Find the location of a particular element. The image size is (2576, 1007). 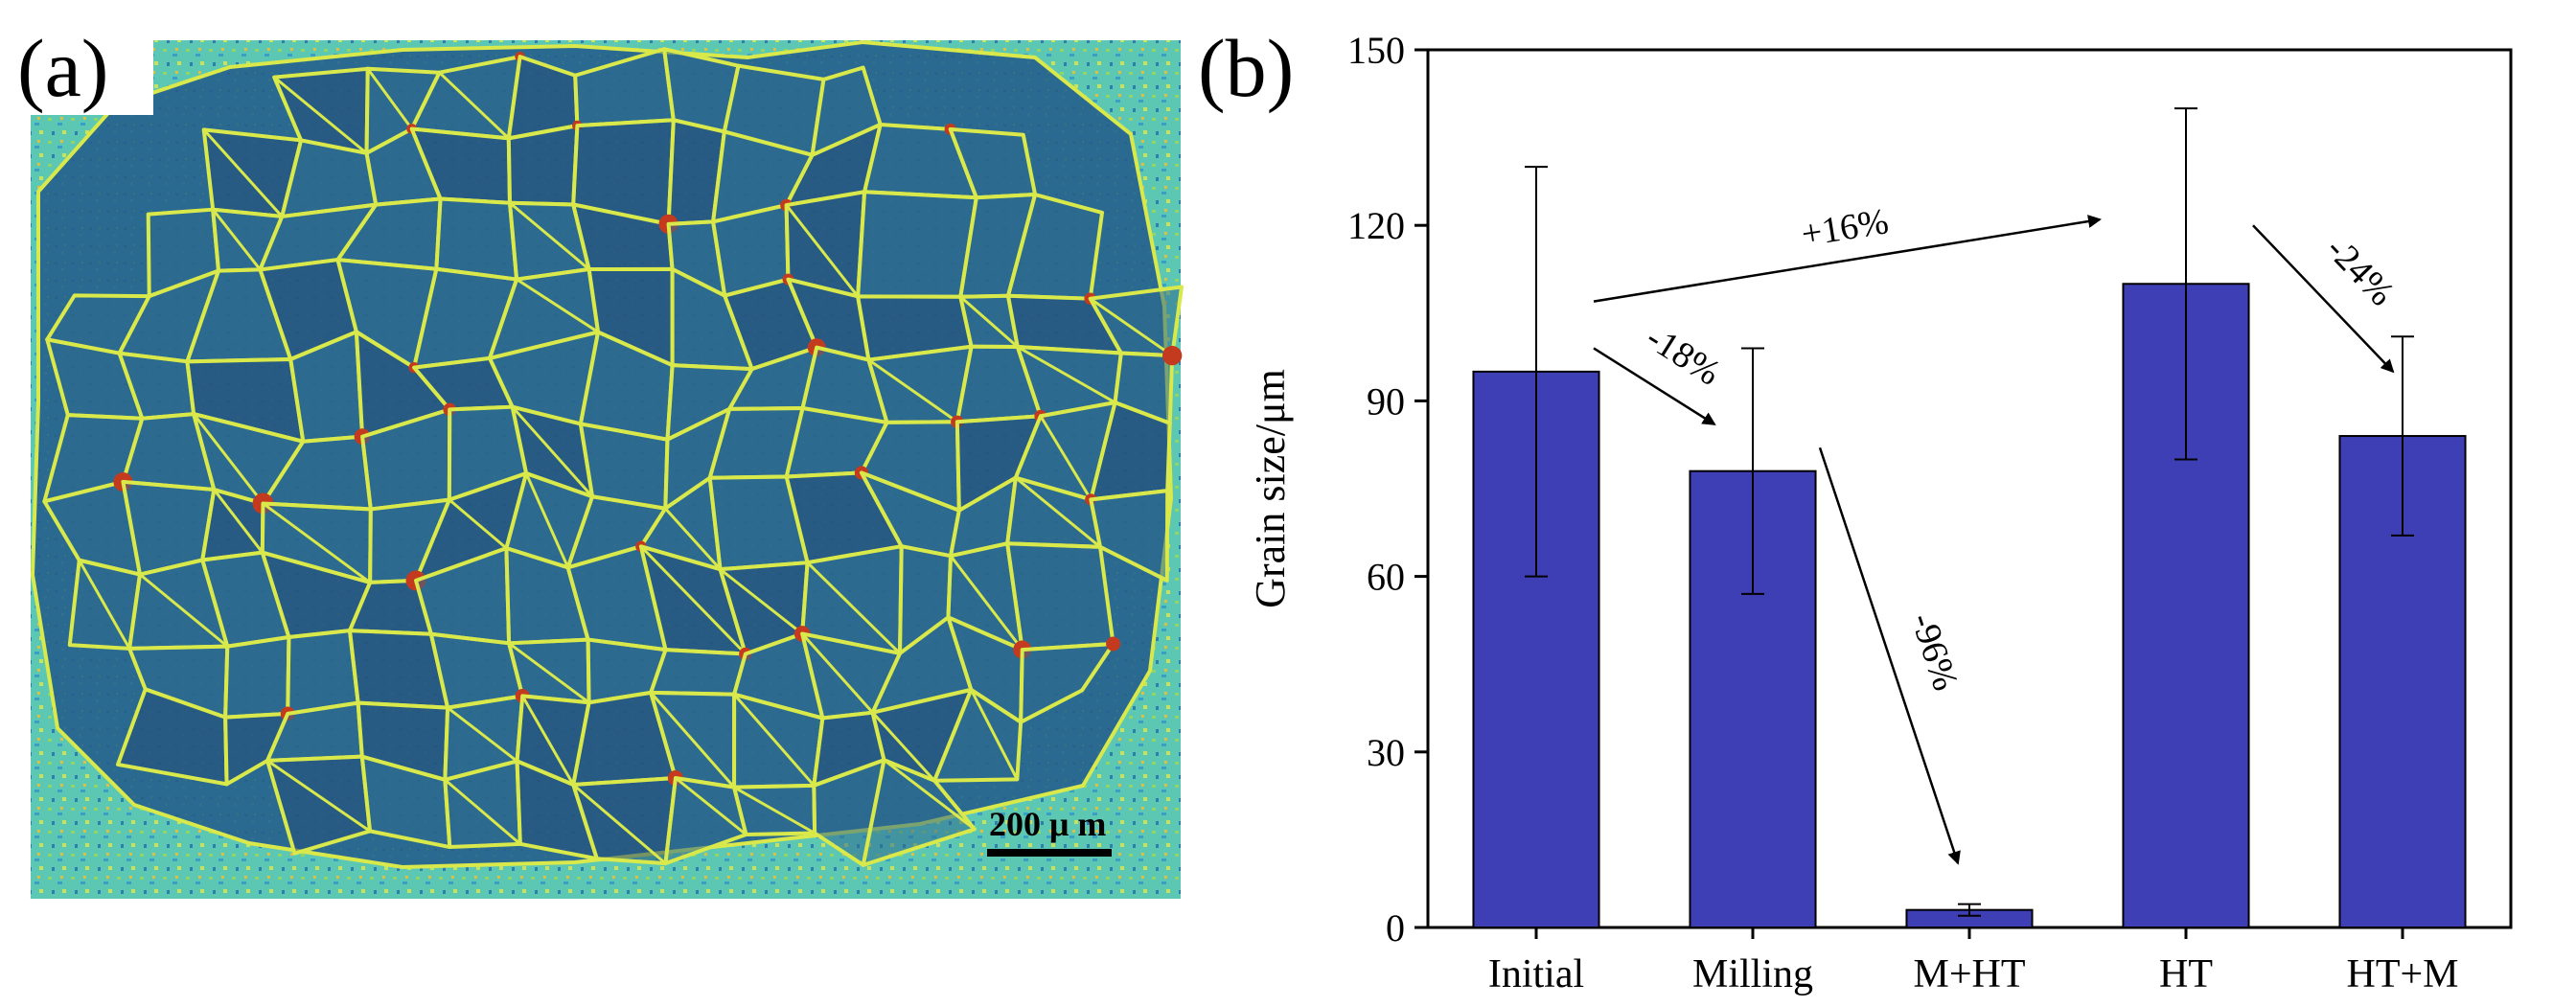

y-tick-label: 120 is located at coordinates (1376, 225).